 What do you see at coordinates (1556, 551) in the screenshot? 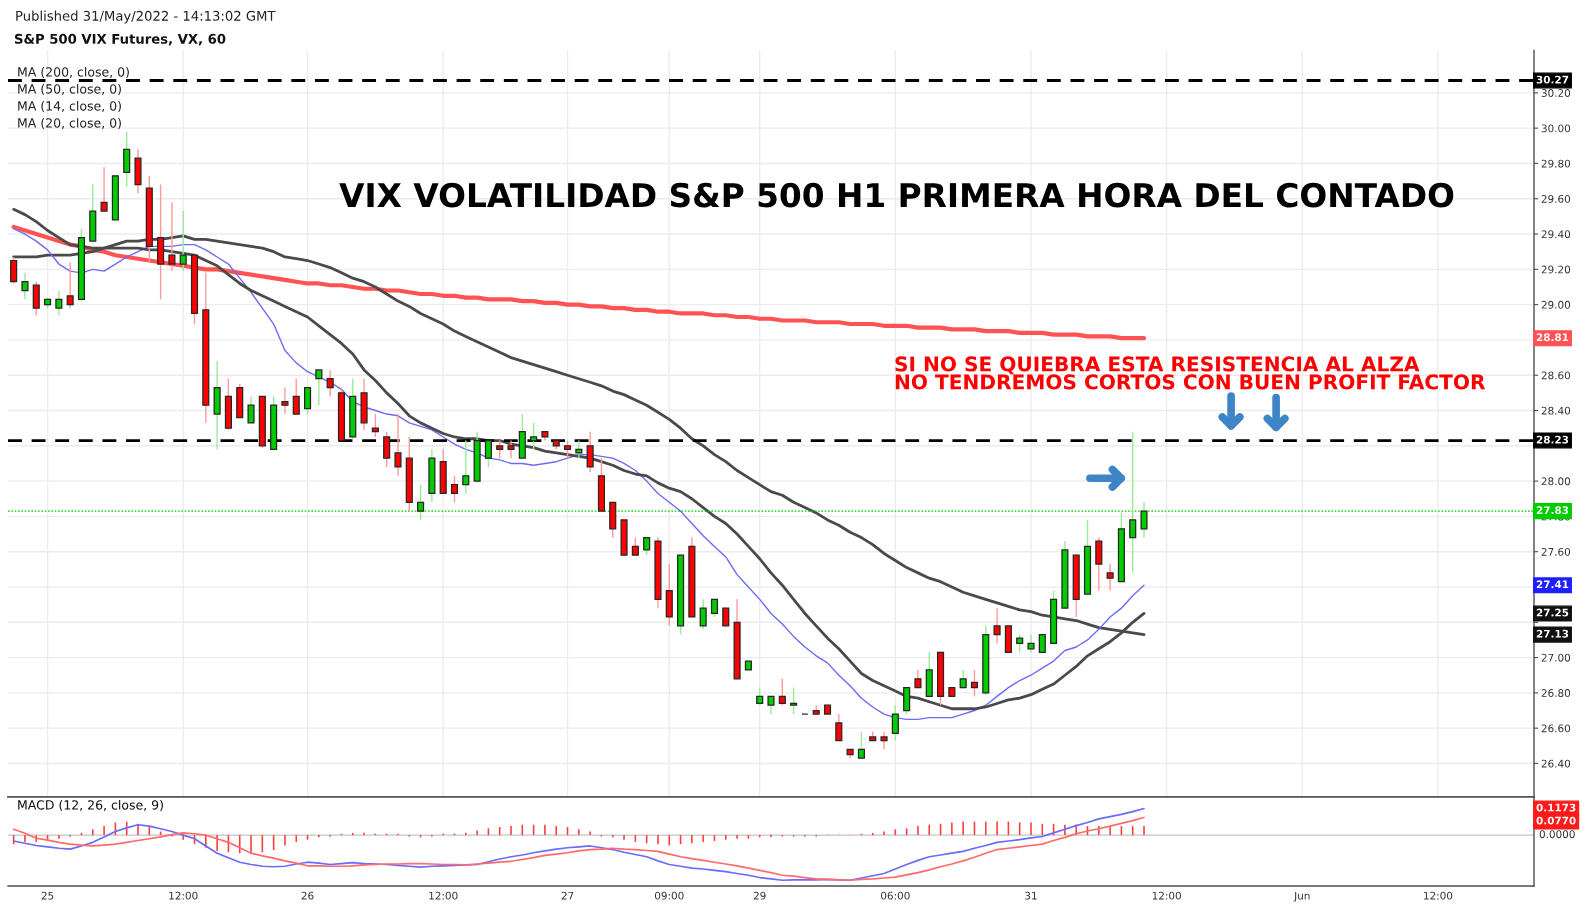
I see `y-tick-label: 27.60` at bounding box center [1556, 551].